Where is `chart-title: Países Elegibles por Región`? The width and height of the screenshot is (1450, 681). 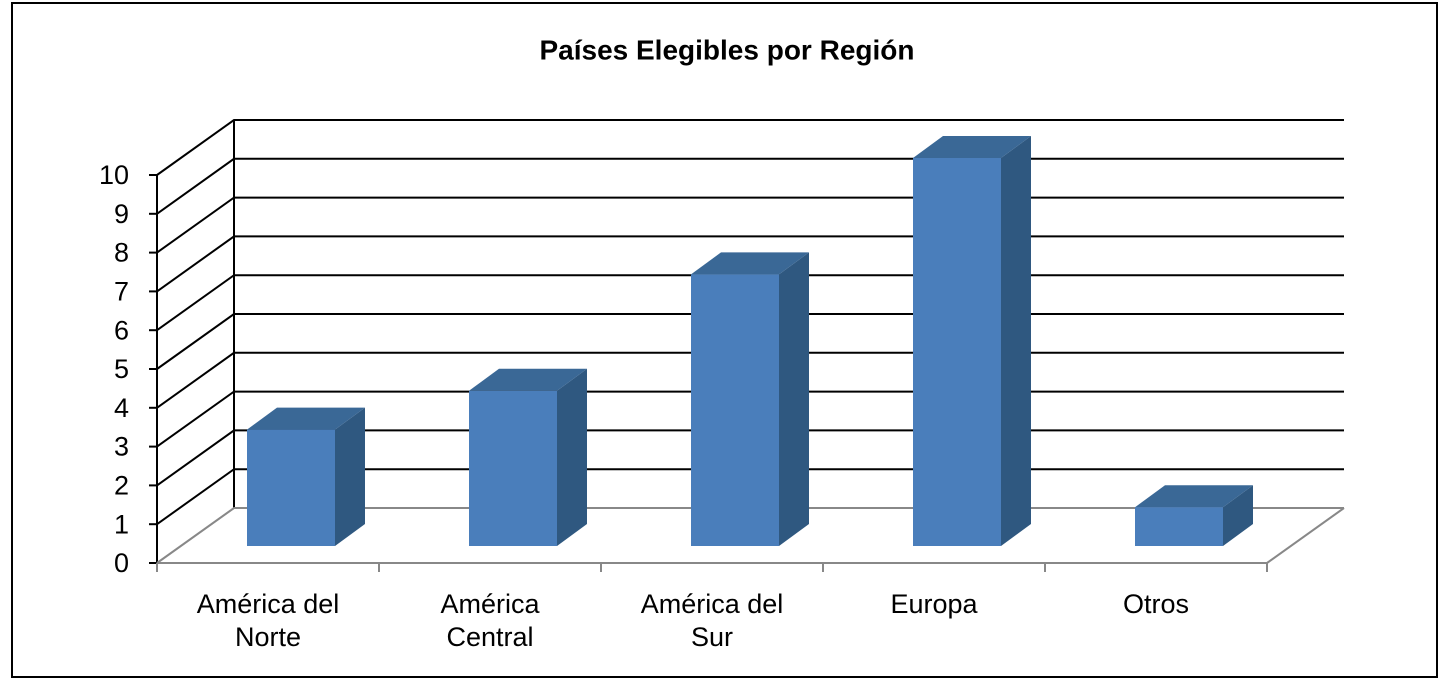 chart-title: Países Elegibles por Región is located at coordinates (726, 49).